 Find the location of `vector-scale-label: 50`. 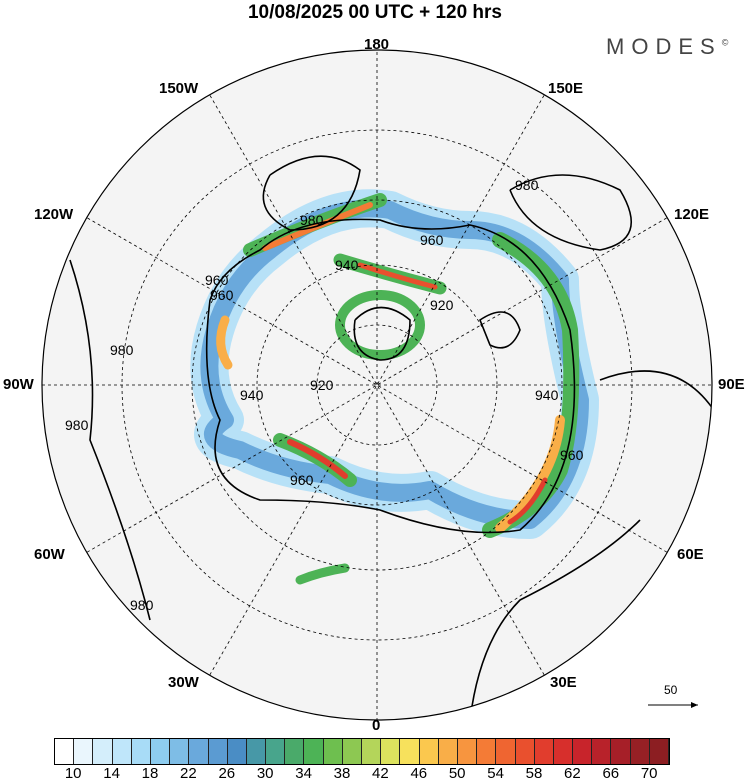

vector-scale-label: 50 is located at coordinates (671, 690).